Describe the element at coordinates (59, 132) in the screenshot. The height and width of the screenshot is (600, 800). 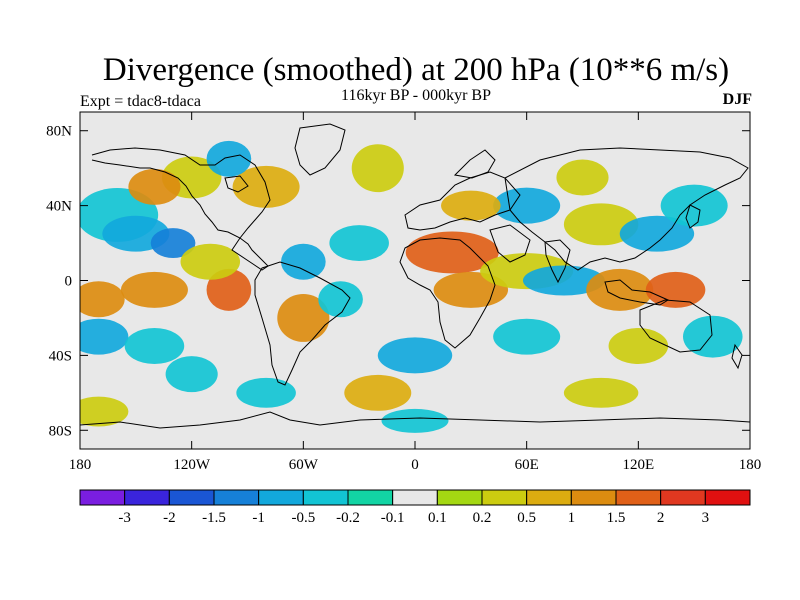
I see `lat-label: 80N` at that location.